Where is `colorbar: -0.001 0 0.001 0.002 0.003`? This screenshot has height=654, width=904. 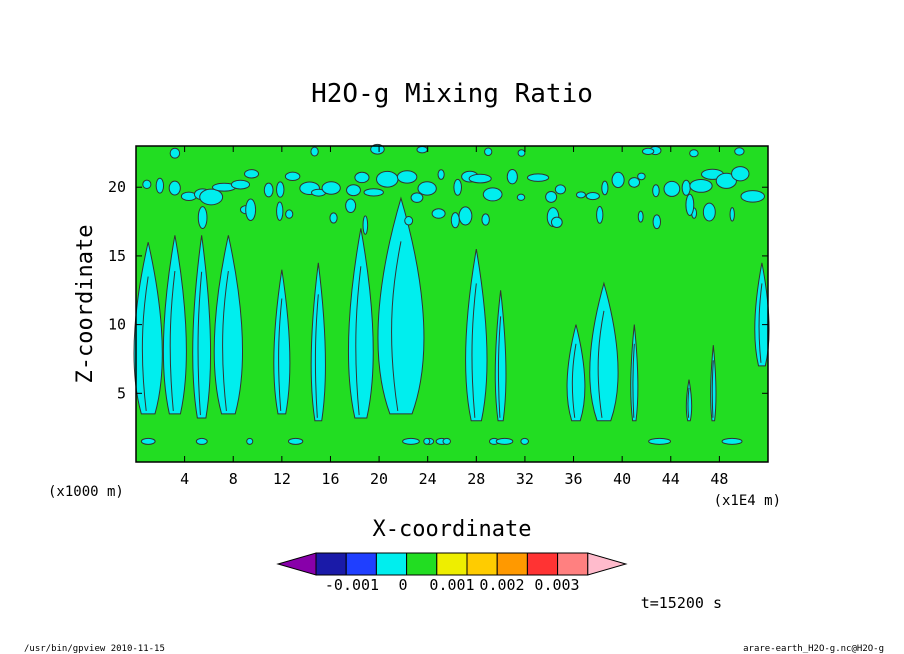 colorbar: -0.001 0 0.001 0.002 0.003 is located at coordinates (452, 573).